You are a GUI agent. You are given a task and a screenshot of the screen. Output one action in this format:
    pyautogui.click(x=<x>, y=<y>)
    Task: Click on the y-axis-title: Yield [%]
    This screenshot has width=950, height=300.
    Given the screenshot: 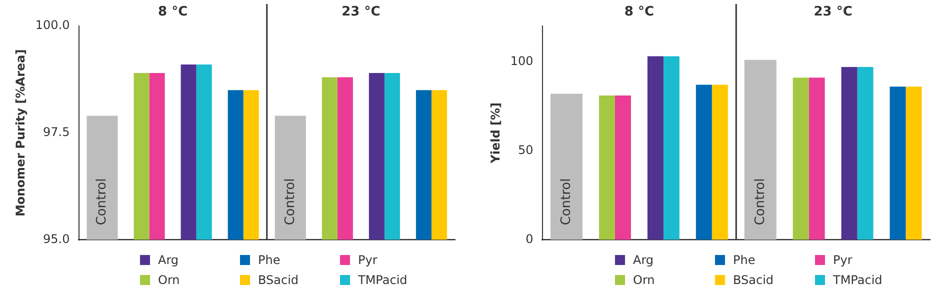 What is the action you would take?
    pyautogui.click(x=495, y=133)
    